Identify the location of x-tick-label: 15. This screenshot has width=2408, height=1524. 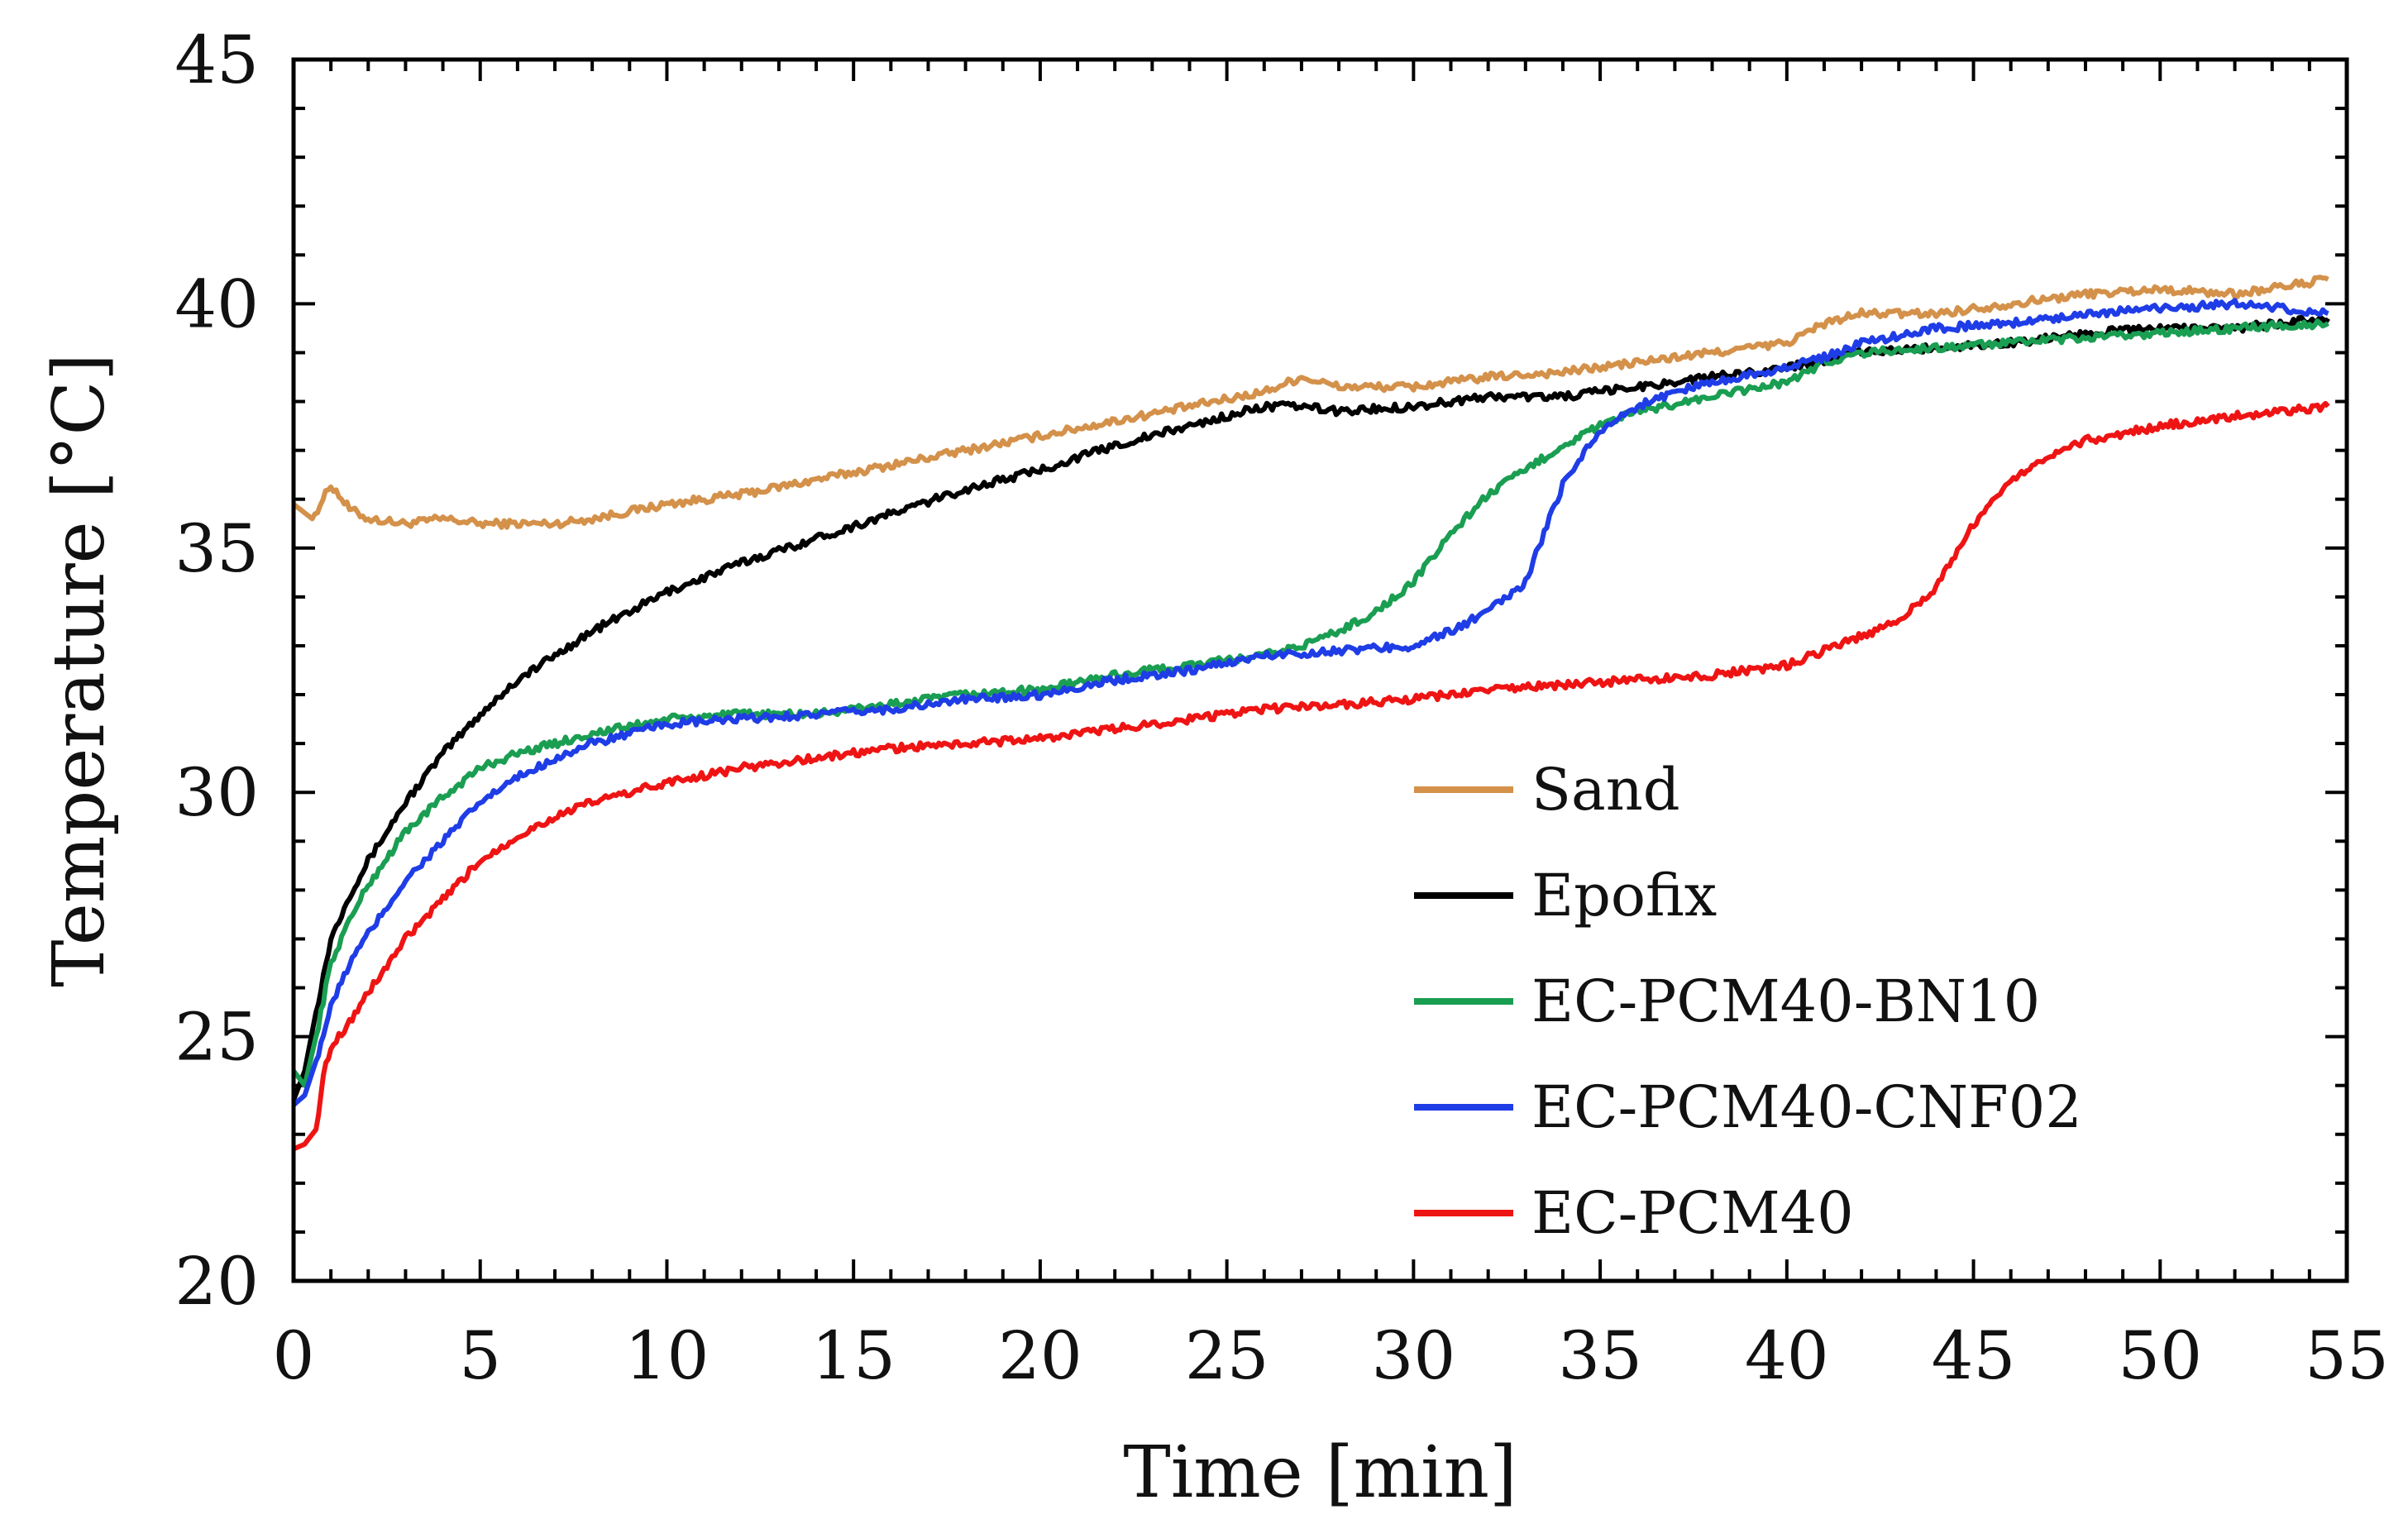
(853, 1355).